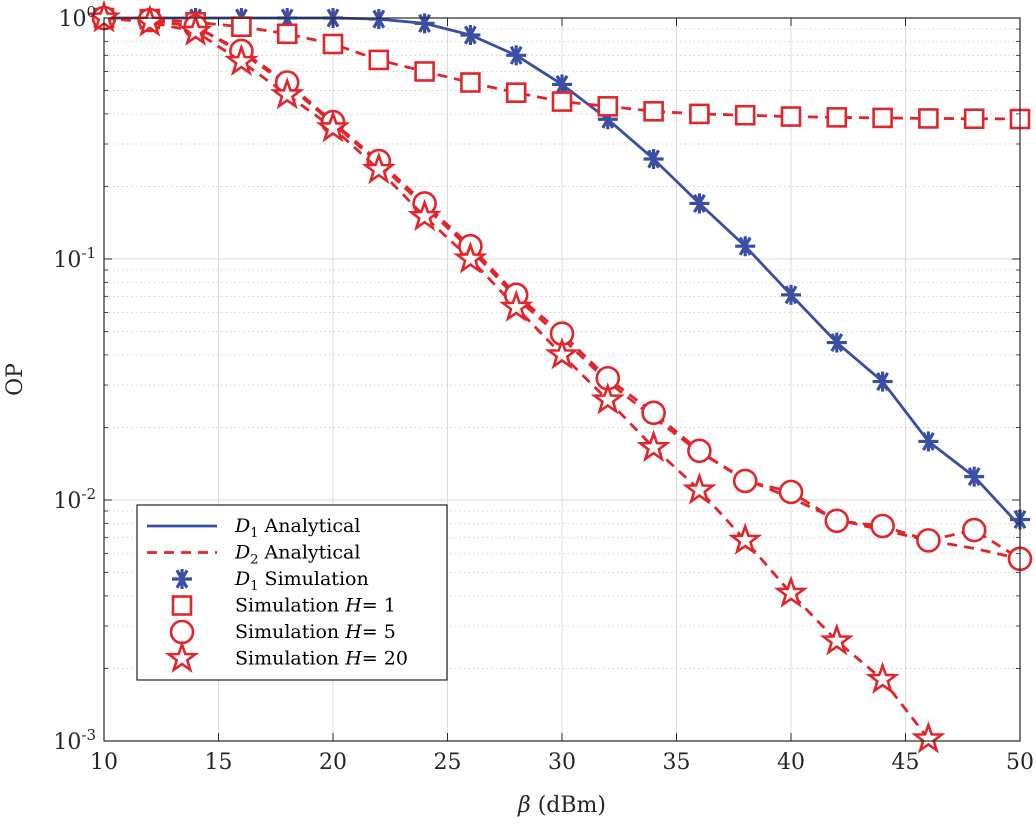 The image size is (1036, 824). I want to click on legend-box, so click(292, 592).